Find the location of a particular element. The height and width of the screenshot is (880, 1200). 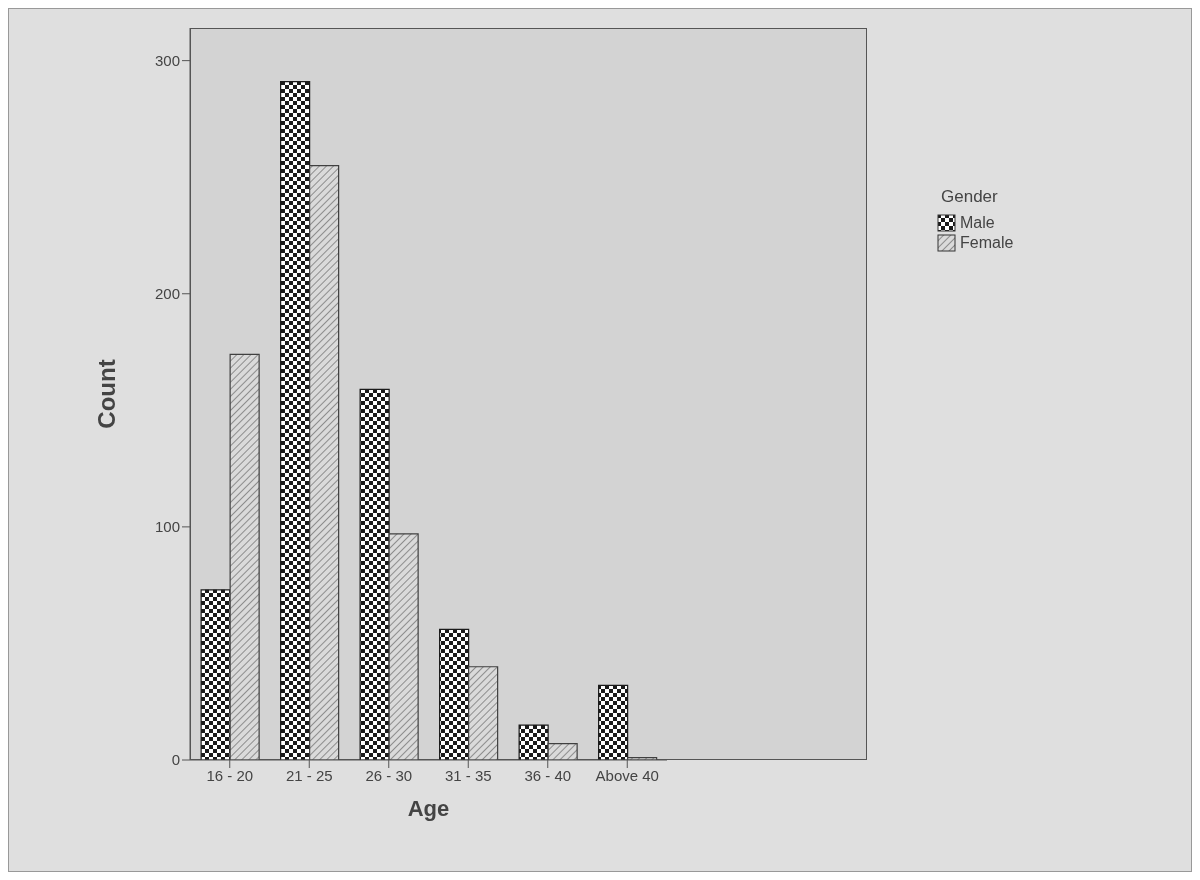

y-axis-title: Count is located at coordinates (106, 394).